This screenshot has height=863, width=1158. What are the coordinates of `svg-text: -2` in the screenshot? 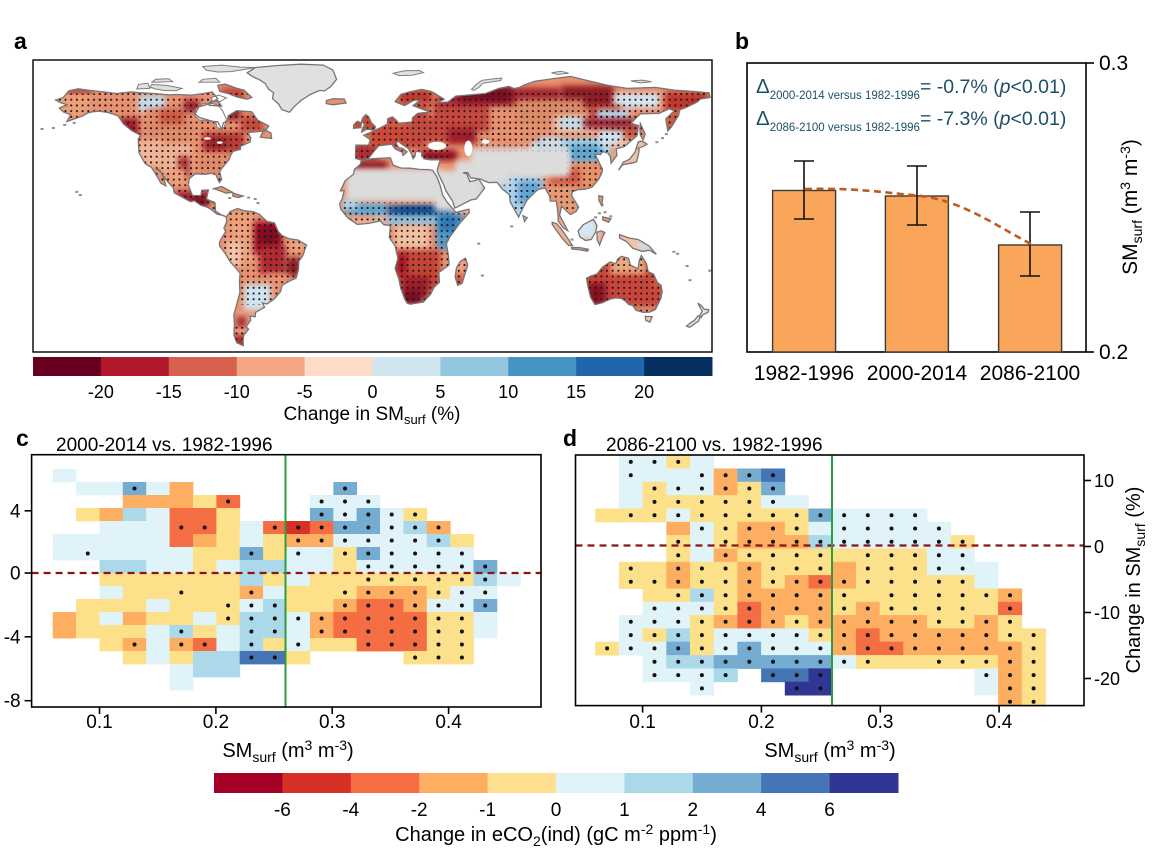 It's located at (419, 810).